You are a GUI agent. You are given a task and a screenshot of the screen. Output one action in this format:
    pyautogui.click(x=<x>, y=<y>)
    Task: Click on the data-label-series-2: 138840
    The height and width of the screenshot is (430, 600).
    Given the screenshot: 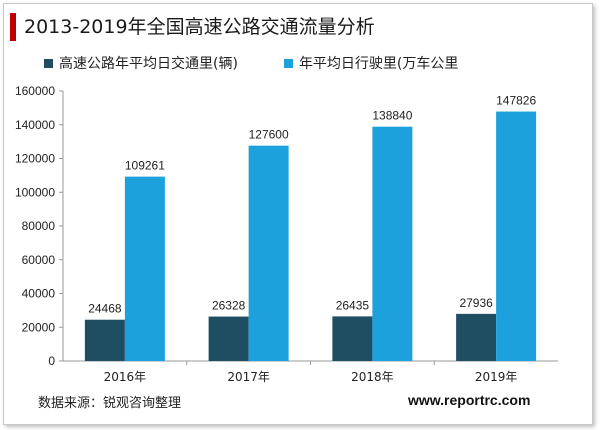 What is the action you would take?
    pyautogui.click(x=392, y=116)
    